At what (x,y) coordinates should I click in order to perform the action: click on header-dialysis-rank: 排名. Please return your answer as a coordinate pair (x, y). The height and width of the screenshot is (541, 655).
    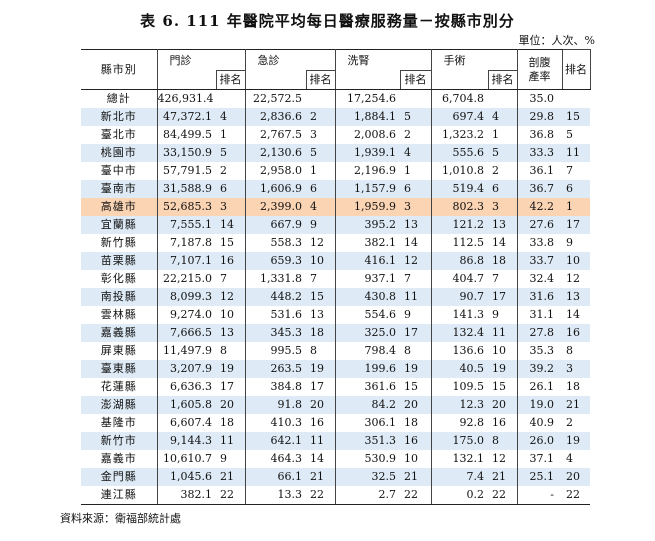
    Looking at the image, I should click on (415, 80).